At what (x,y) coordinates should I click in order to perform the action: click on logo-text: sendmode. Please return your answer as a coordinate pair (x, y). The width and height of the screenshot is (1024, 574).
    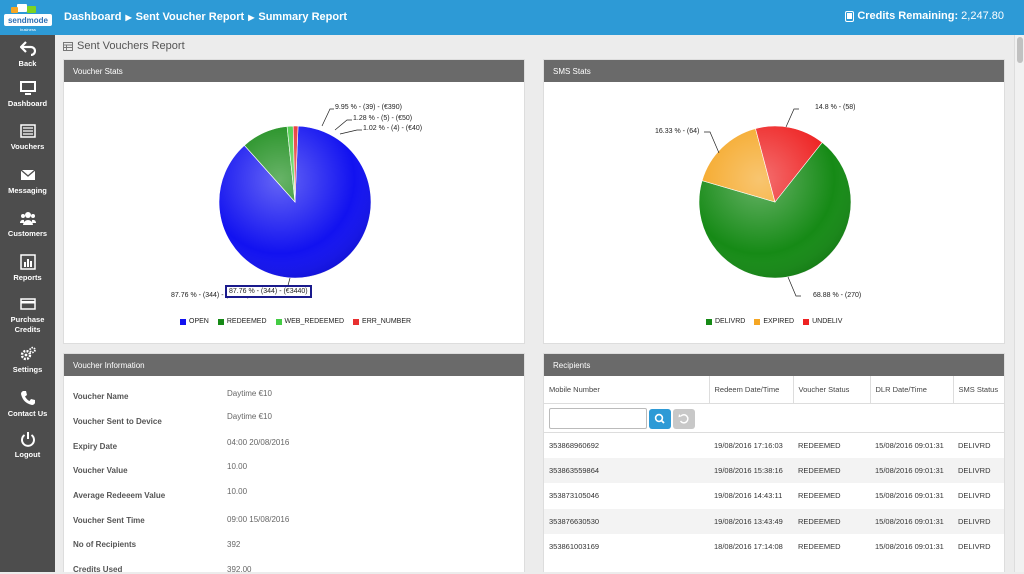
    Looking at the image, I should click on (28, 20).